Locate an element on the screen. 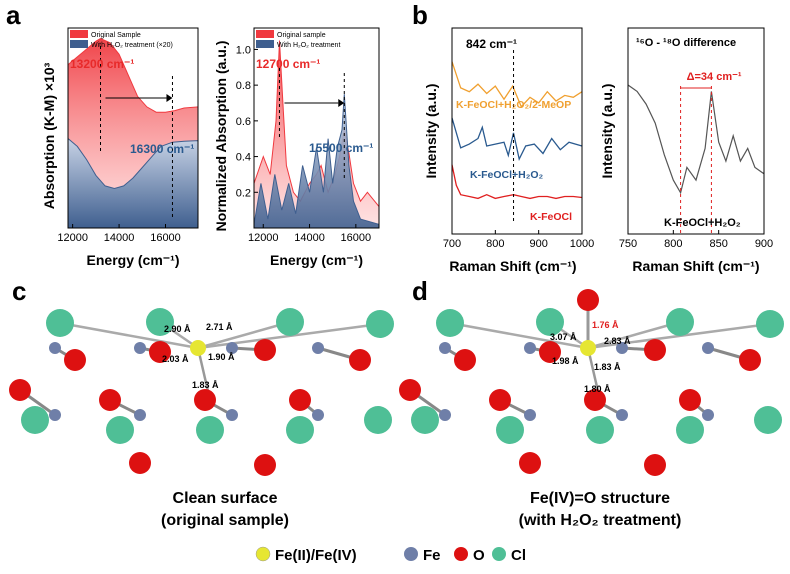 The height and width of the screenshot is (574, 790). bond-label-2: 2.83 Å is located at coordinates (617, 341).